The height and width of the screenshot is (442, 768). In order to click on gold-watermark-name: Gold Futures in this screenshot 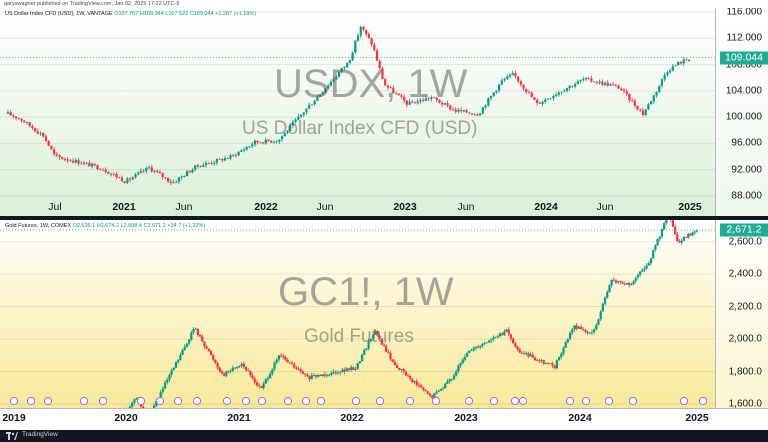, I will do `click(359, 336)`.